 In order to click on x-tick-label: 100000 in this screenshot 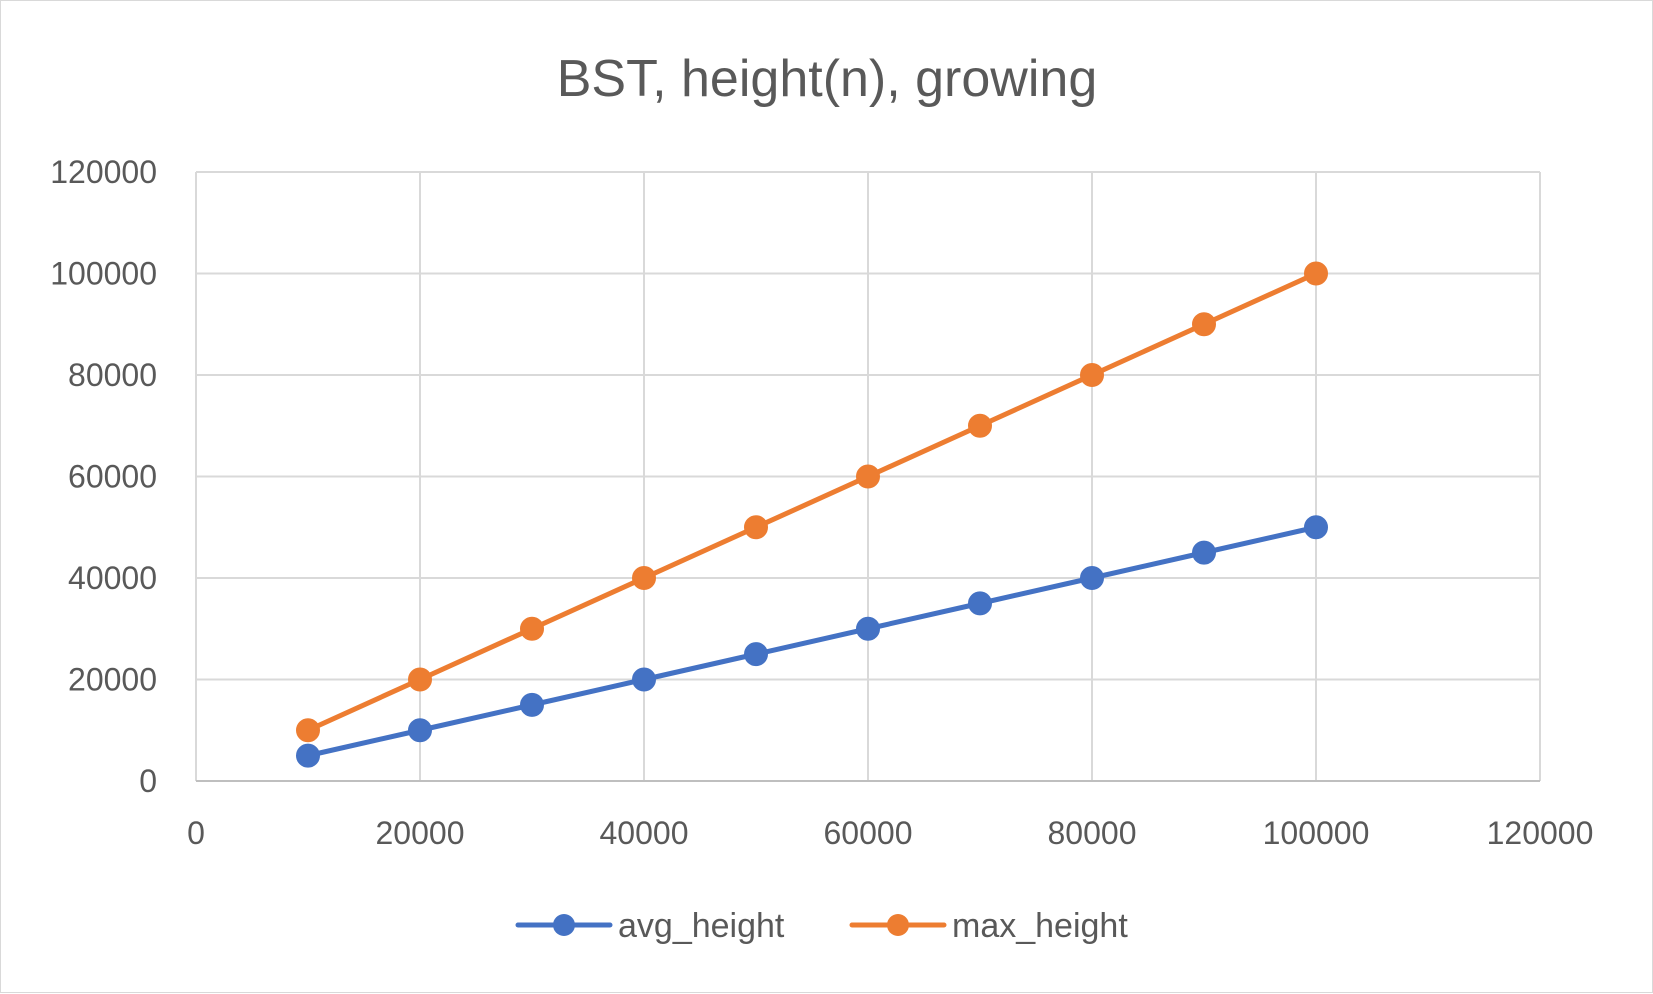, I will do `click(1316, 833)`.